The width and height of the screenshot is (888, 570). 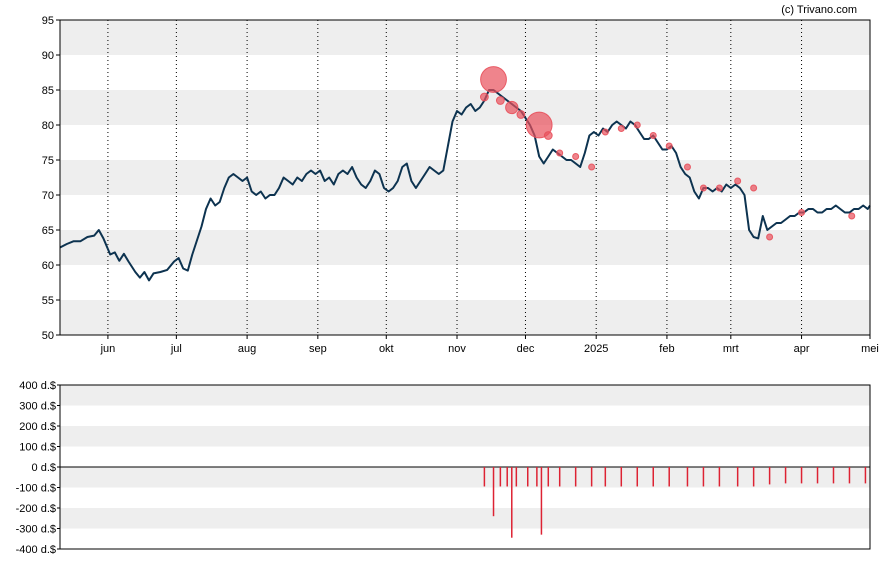 I want to click on volume-y-tick-label: 400 d.$, so click(x=37, y=386).